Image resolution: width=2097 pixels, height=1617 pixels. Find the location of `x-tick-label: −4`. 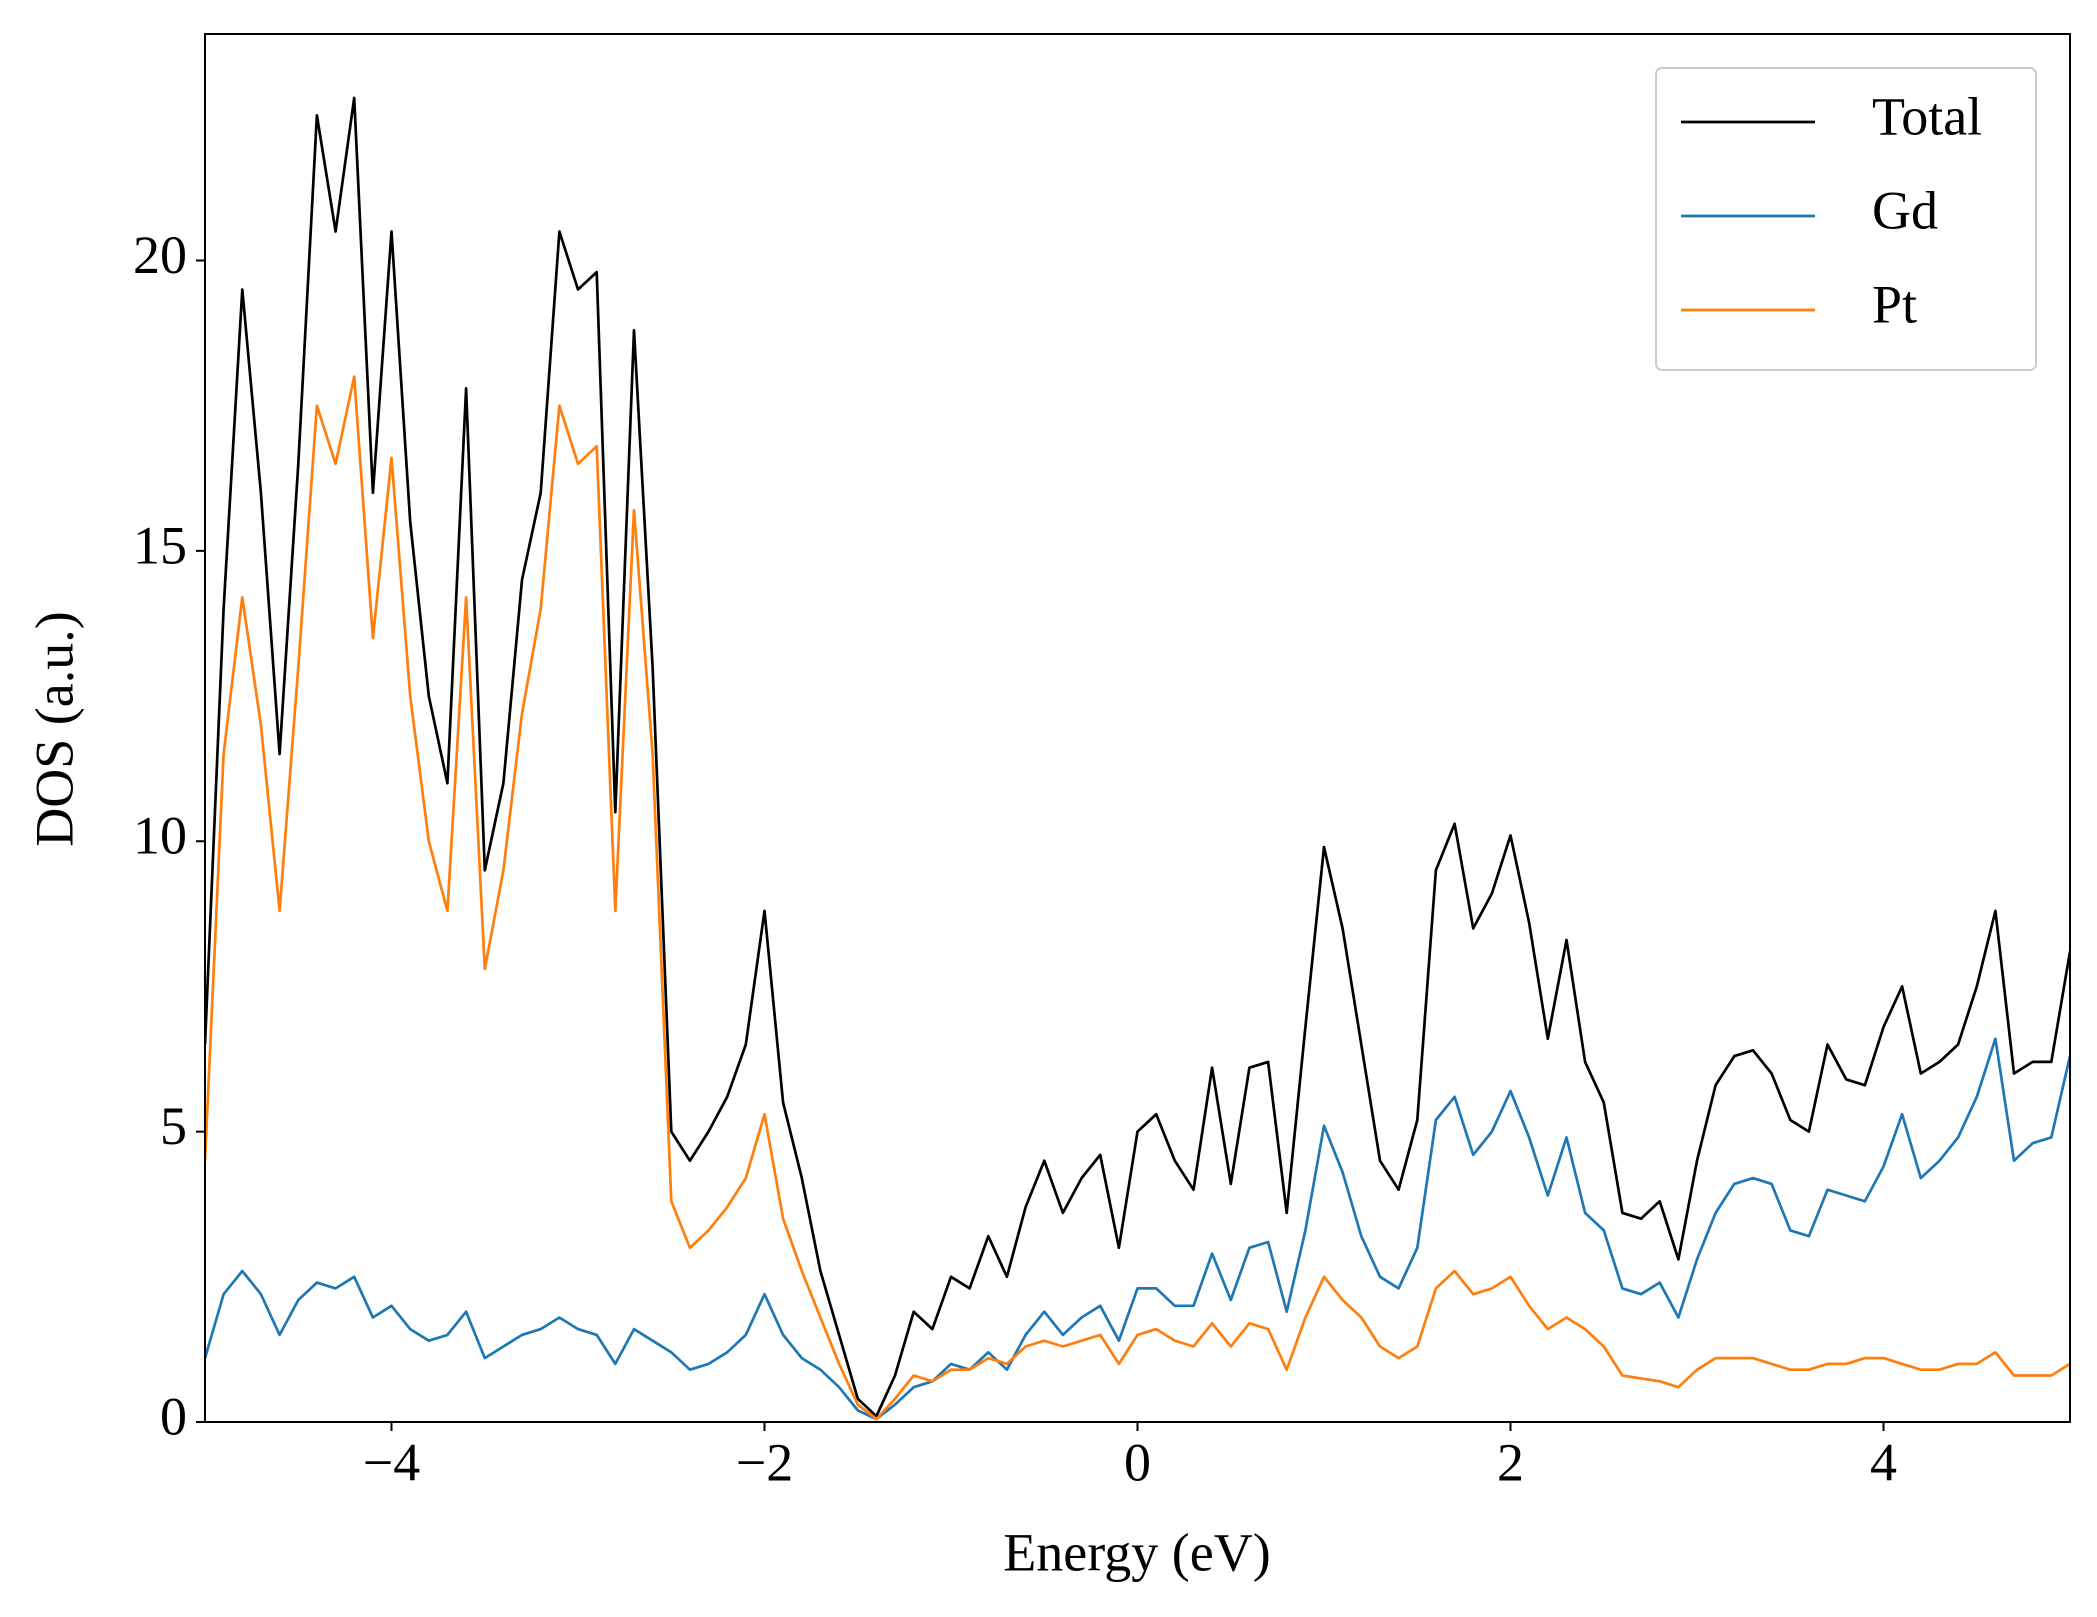

x-tick-label: −4 is located at coordinates (391, 1462).